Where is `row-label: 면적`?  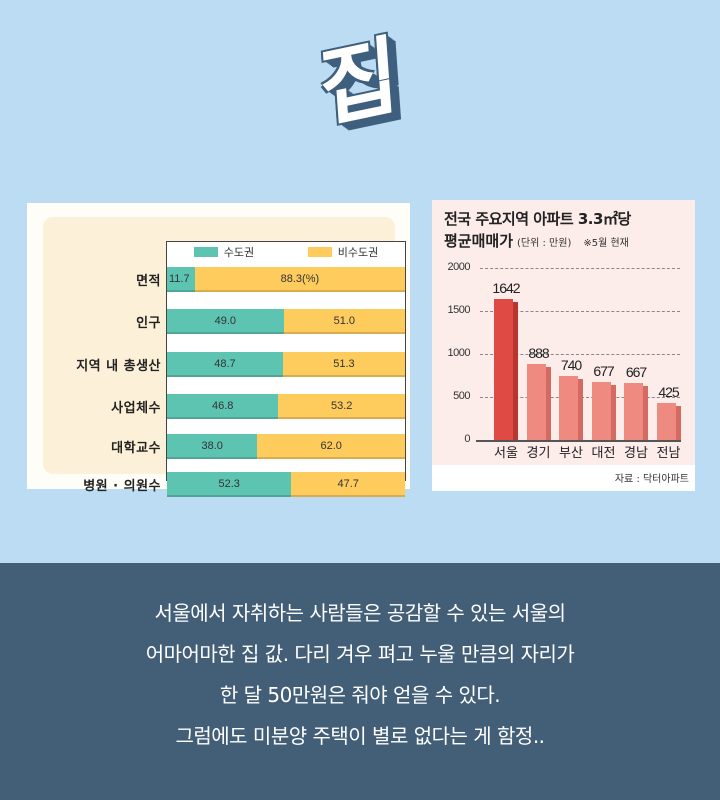 row-label: 면적 is located at coordinates (148, 281).